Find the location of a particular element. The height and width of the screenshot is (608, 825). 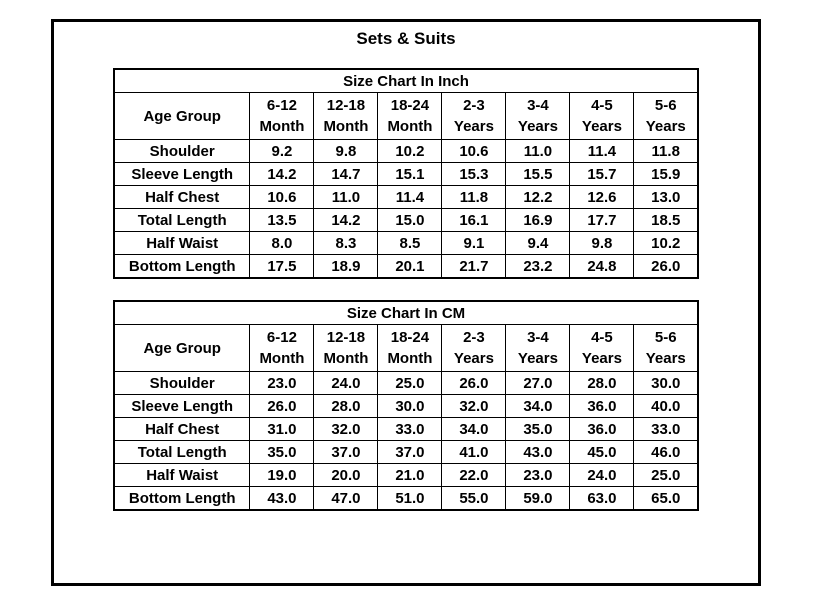

column-header: 4-5 Years is located at coordinates (602, 116).